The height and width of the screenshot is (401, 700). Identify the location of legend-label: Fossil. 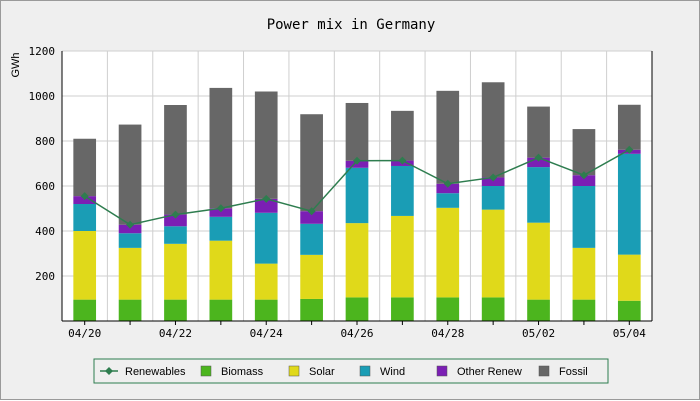
(573, 372).